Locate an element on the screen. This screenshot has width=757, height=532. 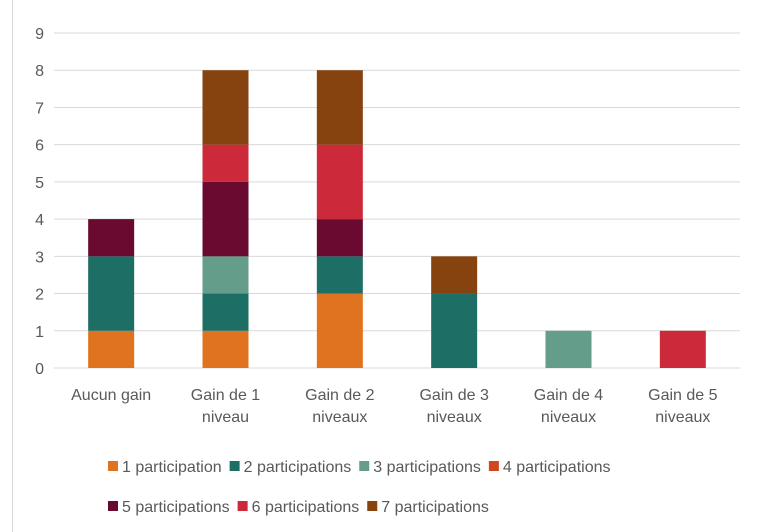
x-category-label: Gain de 5 niveaux is located at coordinates (682, 406).